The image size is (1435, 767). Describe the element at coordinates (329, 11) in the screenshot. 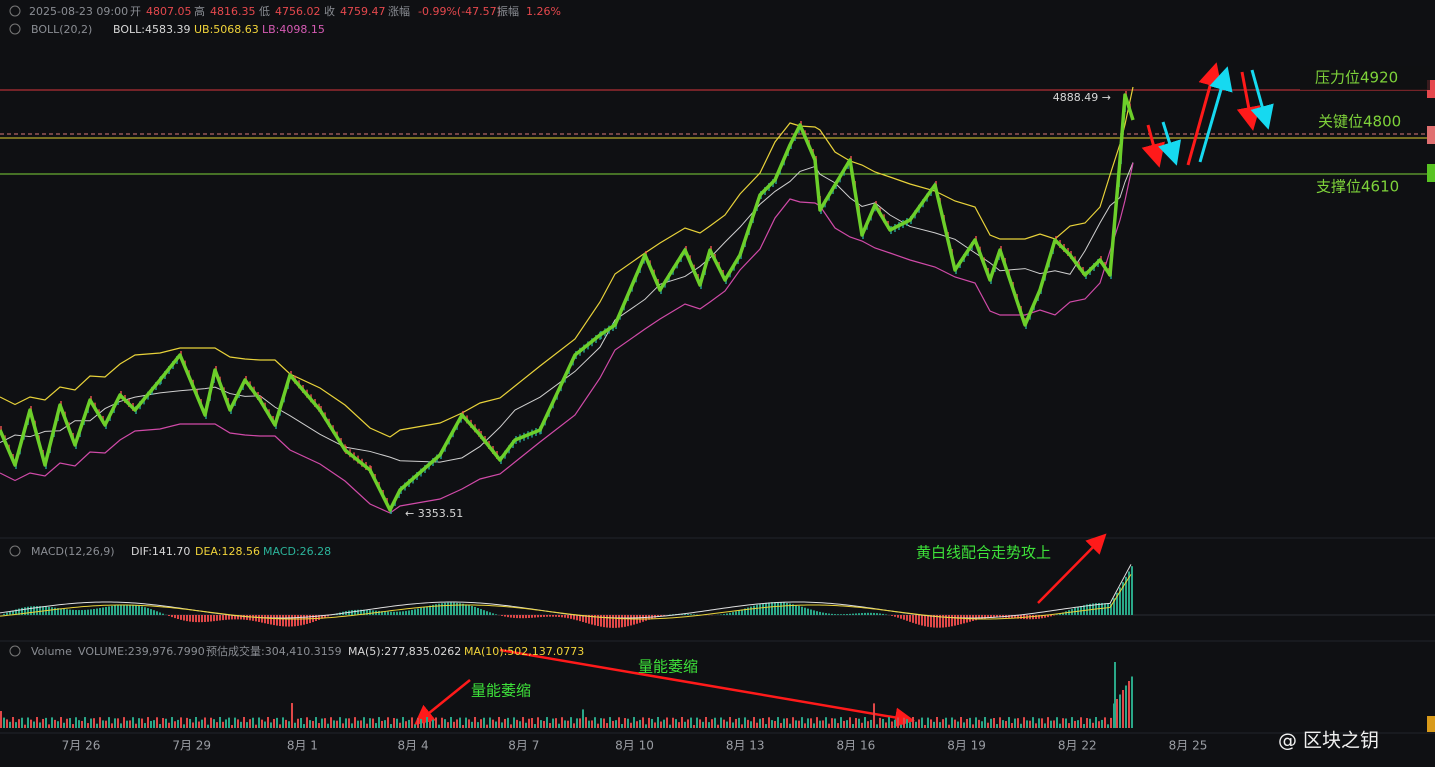

I see `label: 收` at that location.